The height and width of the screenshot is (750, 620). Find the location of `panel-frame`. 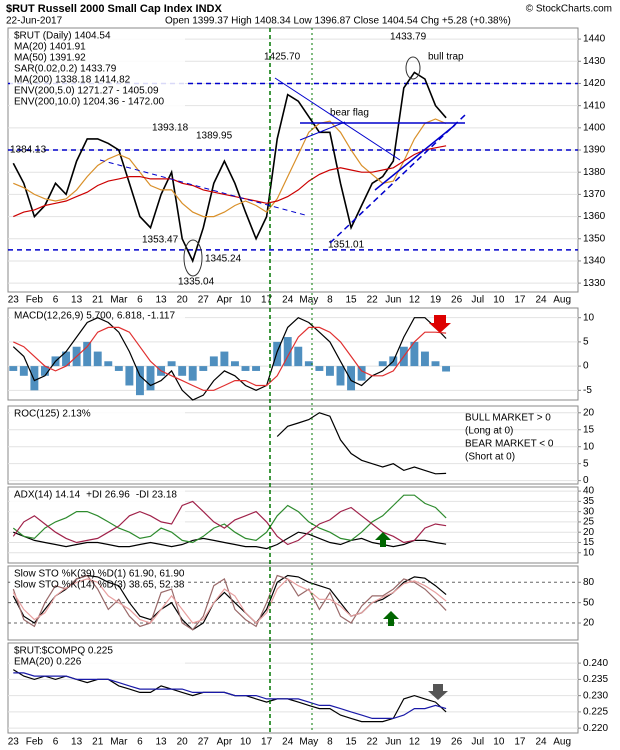

panel-frame is located at coordinates (293, 525).